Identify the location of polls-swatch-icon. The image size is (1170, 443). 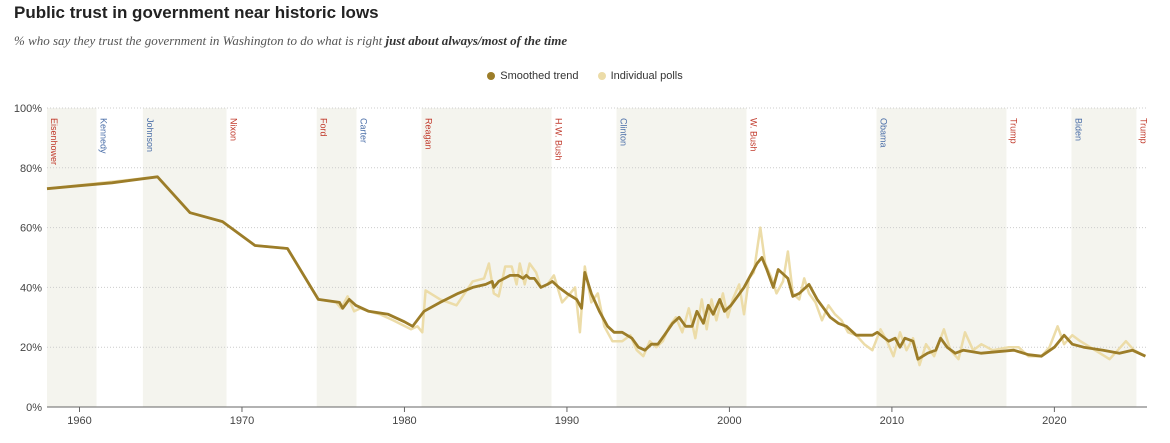
(601, 76).